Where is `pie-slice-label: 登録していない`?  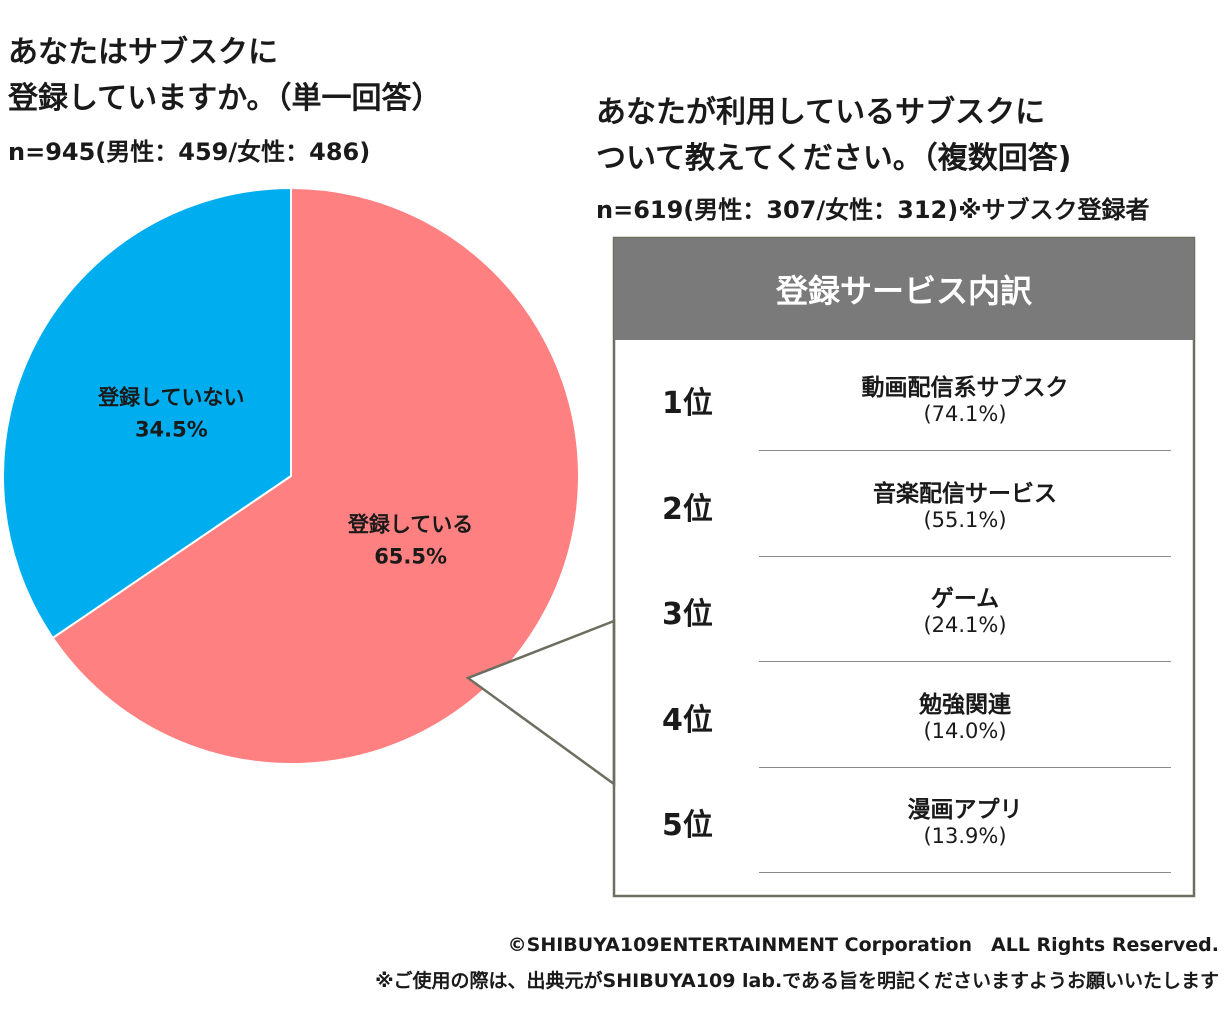 pie-slice-label: 登録していない is located at coordinates (170, 398).